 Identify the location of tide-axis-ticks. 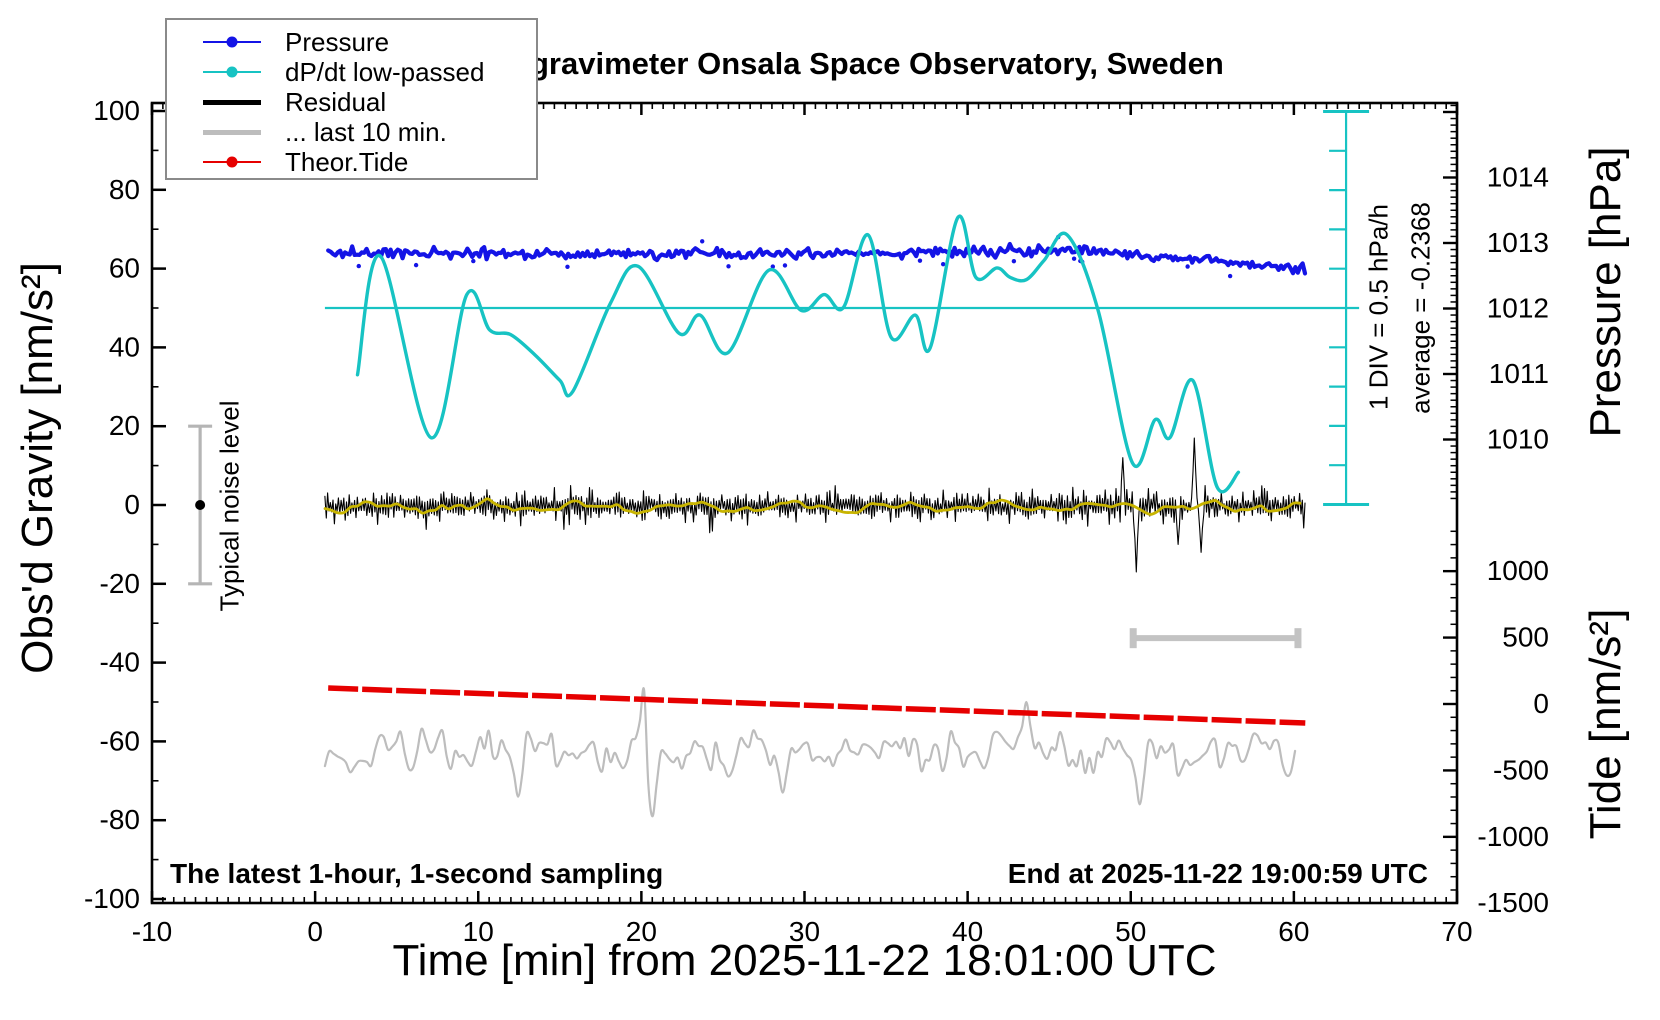
(1450, 710).